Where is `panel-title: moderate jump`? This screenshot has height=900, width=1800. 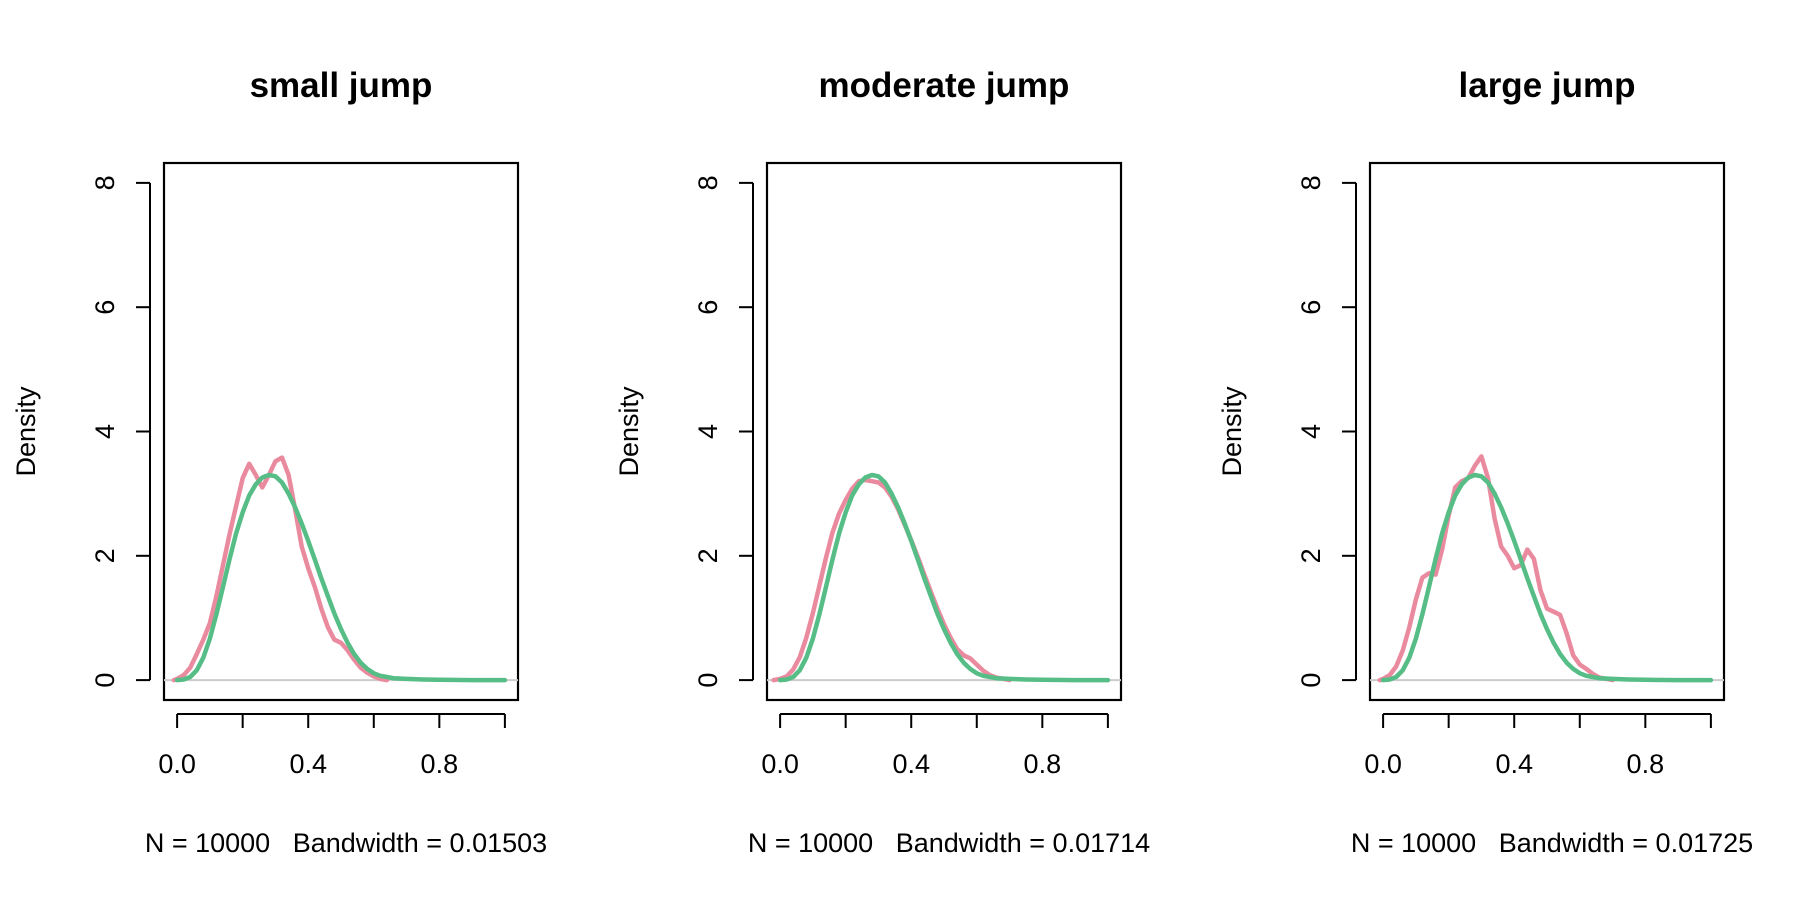 panel-title: moderate jump is located at coordinates (944, 85).